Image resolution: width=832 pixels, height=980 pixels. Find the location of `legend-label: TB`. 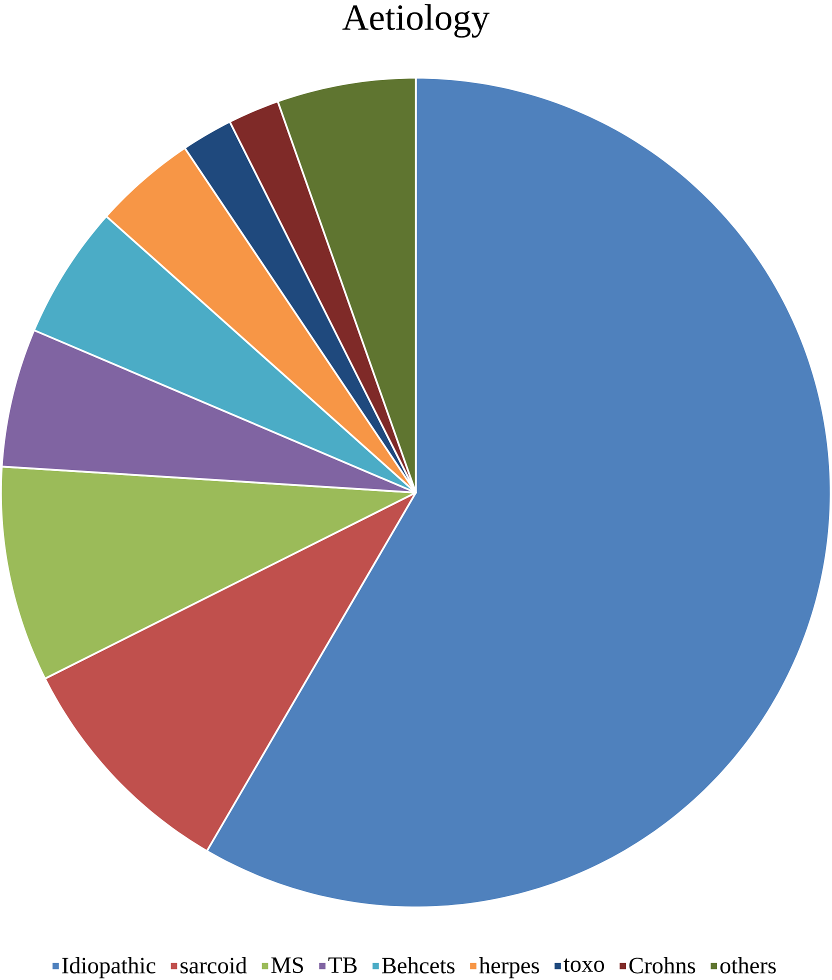

legend-label: TB is located at coordinates (342, 965).